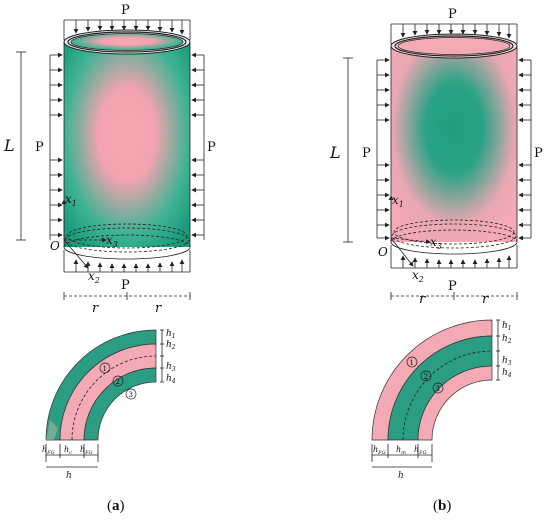  What do you see at coordinates (116, 506) in the screenshot?
I see `caption-a: (a)` at bounding box center [116, 506].